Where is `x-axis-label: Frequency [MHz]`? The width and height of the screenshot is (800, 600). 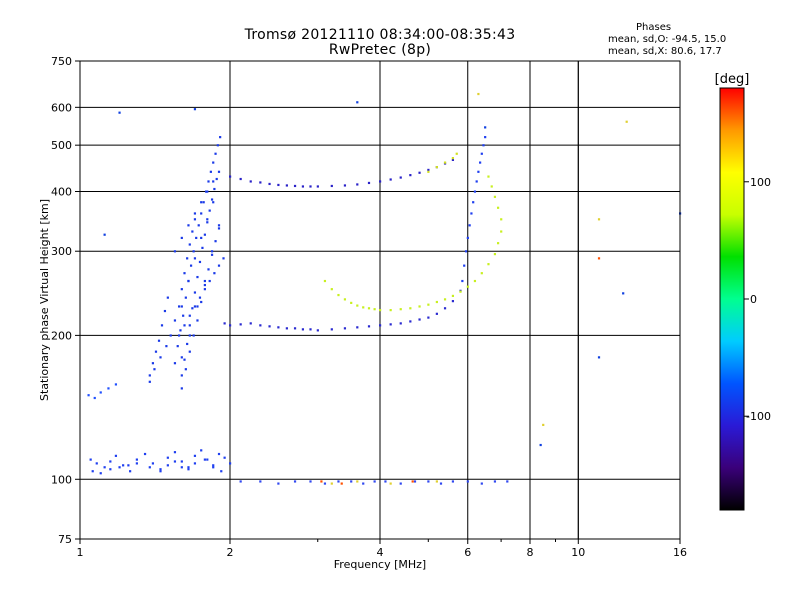 x-axis-label: Frequency [MHz] is located at coordinates (380, 564).